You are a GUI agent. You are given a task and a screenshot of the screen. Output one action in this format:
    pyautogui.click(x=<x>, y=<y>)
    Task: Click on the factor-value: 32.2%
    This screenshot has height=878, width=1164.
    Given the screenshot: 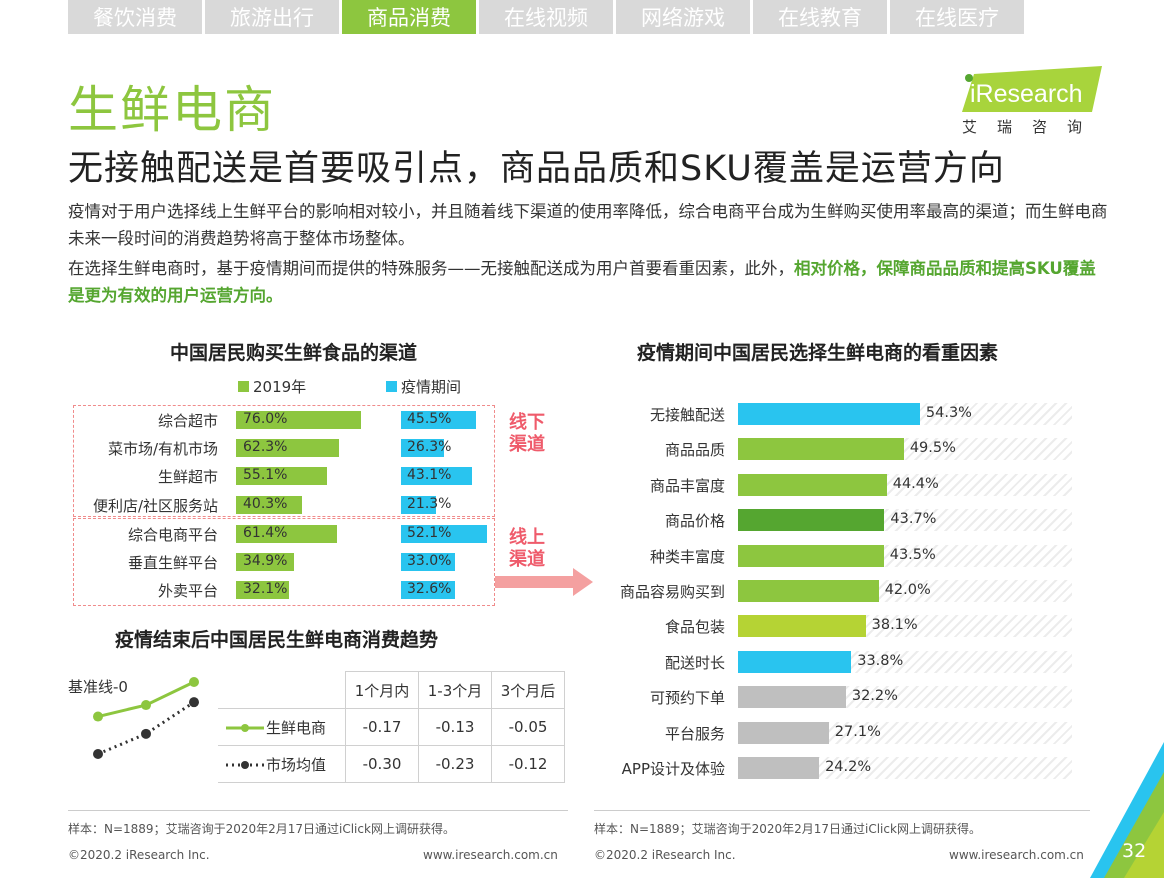 What is the action you would take?
    pyautogui.click(x=874, y=696)
    